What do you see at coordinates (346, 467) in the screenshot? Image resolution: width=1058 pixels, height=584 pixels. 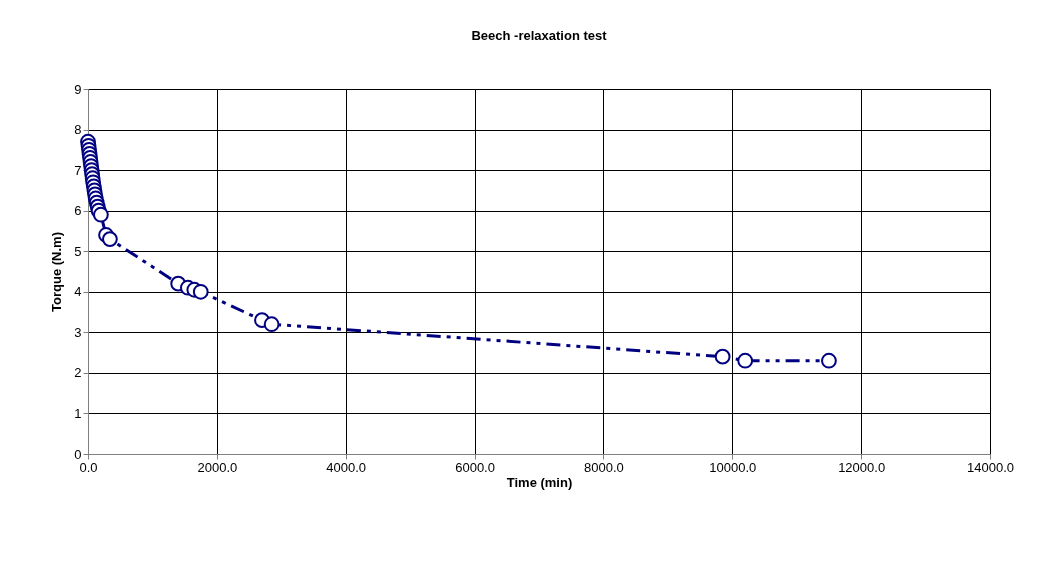 I see `x-tick-label: 4000.0` at bounding box center [346, 467].